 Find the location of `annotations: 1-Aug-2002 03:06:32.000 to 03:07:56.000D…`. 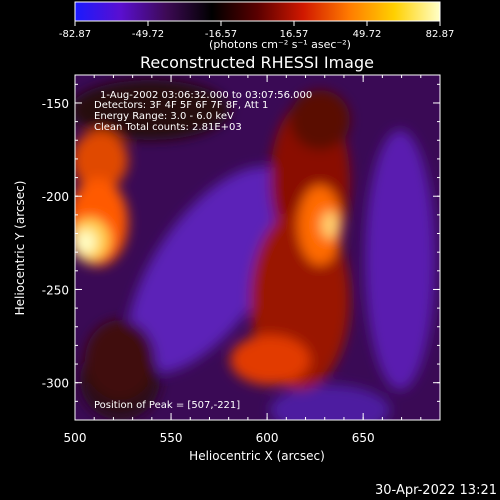

annotations: 1-Aug-2002 03:06:32.000 to 03:07:56.000D… is located at coordinates (203, 111).